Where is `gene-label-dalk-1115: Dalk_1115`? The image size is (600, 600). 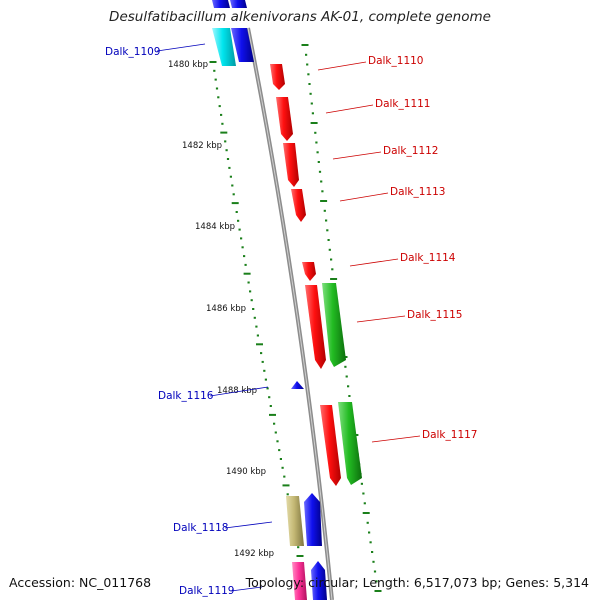 gene-label-dalk-1115: Dalk_1115 is located at coordinates (435, 315).